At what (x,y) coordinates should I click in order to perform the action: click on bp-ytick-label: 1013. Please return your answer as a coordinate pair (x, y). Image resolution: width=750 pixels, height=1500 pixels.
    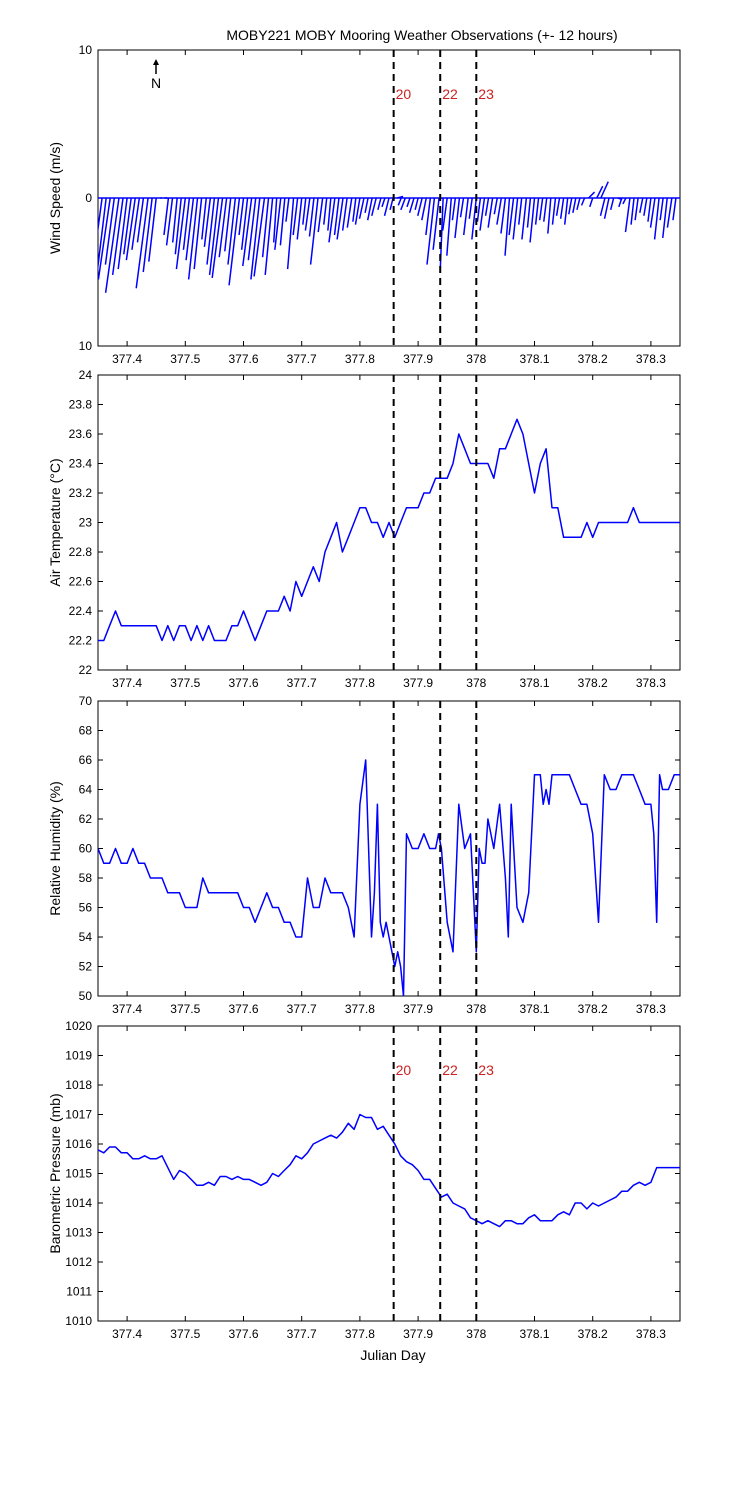
    Looking at the image, I should click on (78, 1233).